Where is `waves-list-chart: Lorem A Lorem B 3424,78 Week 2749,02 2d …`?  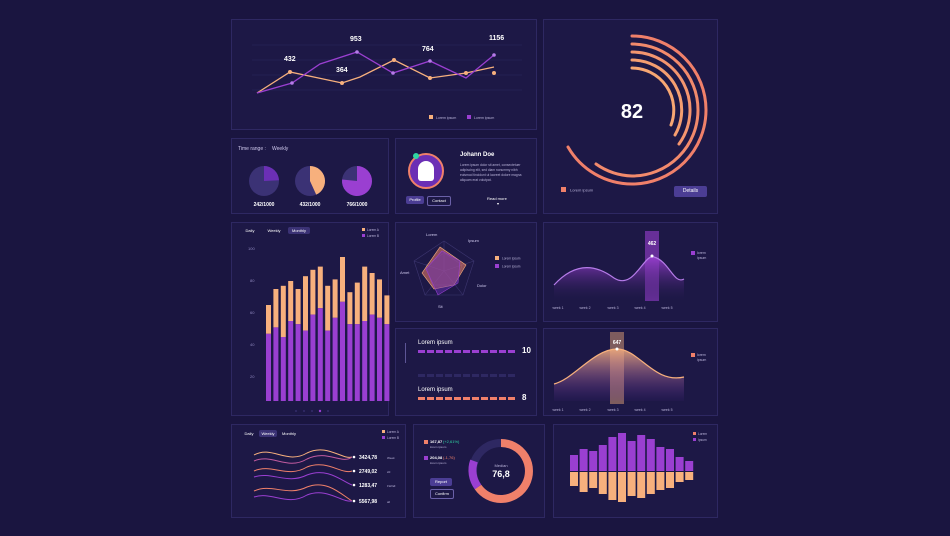 waves-list-chart: Lorem A Lorem B 3424,78 Week 2749,02 2d … is located at coordinates (326, 467).